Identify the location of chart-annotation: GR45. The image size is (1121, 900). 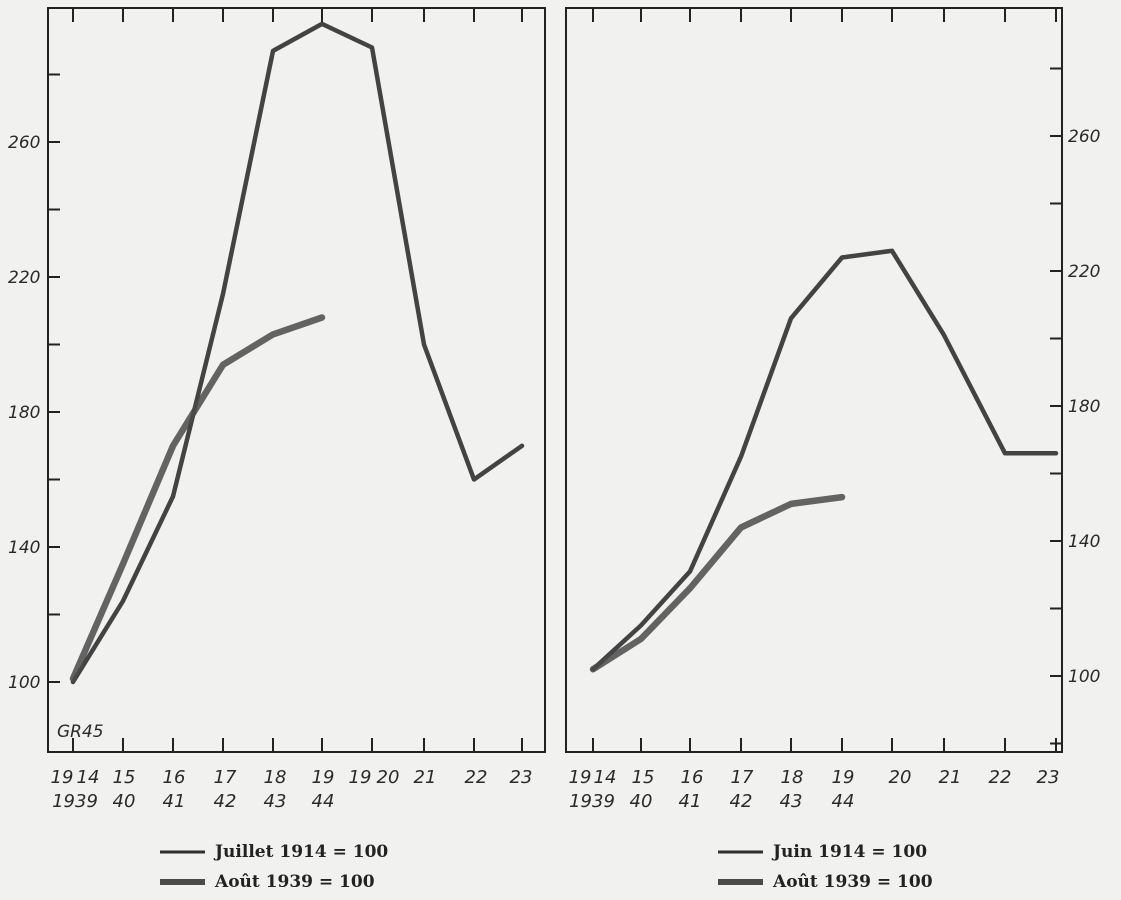
(80, 732).